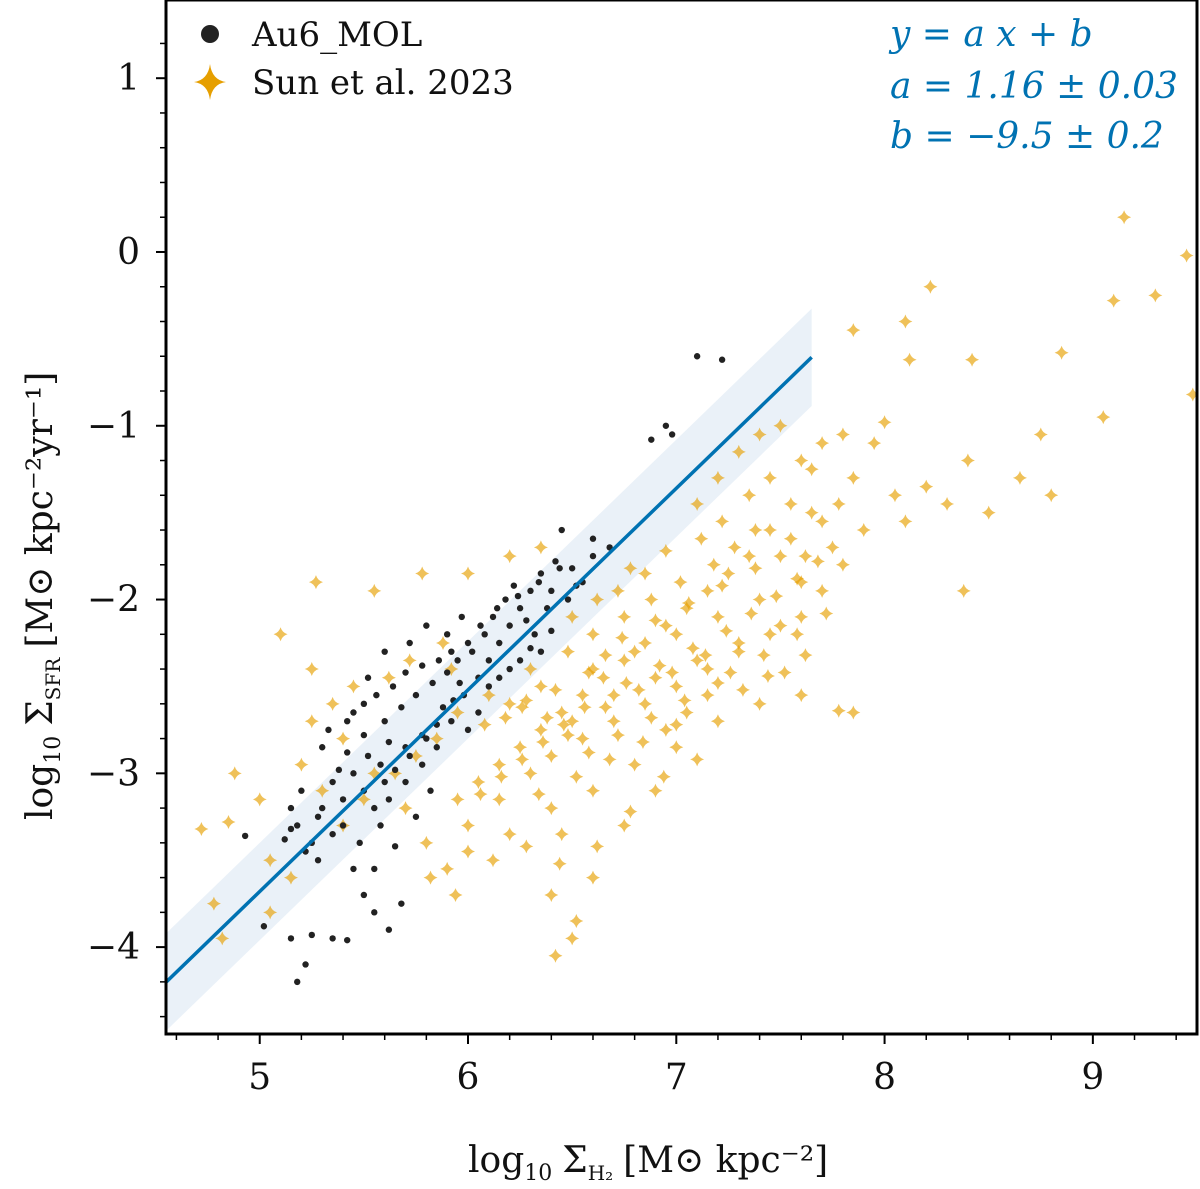  What do you see at coordinates (128, 78) in the screenshot?
I see `y-tick-label: 1` at bounding box center [128, 78].